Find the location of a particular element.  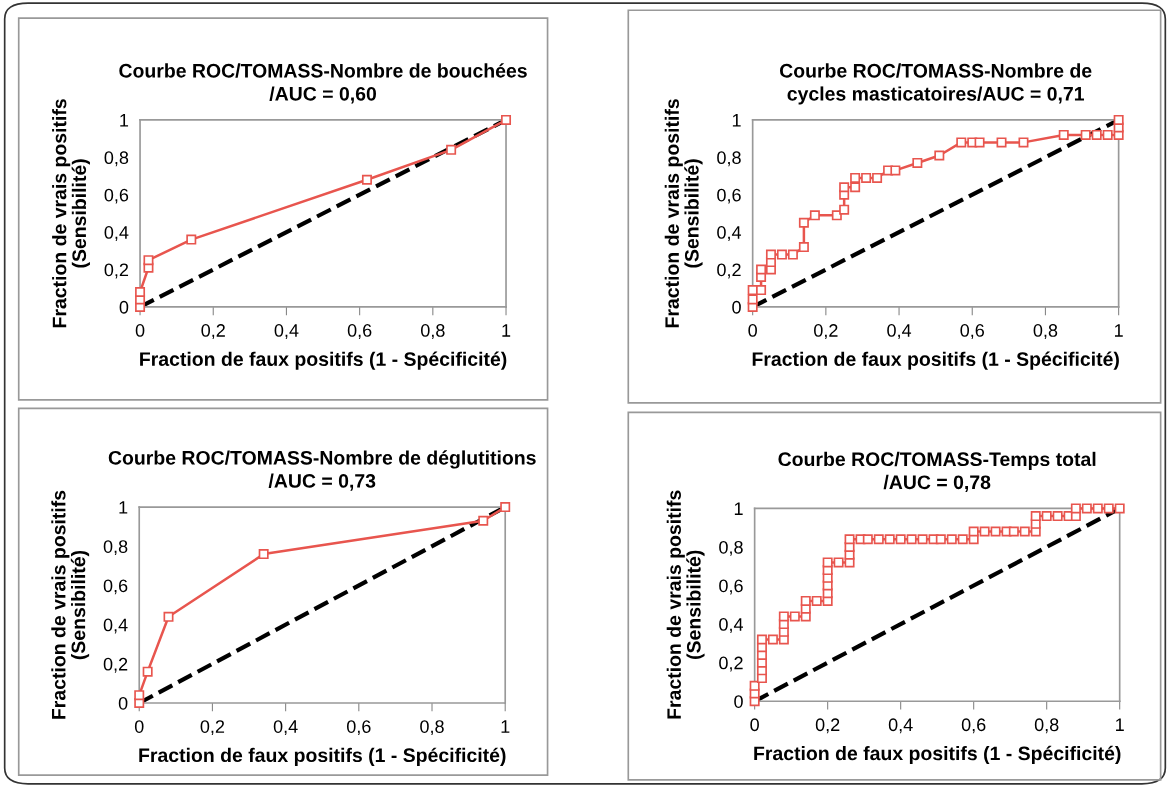

chart-title: Courbe ROC/TOMASS-Nombre de bouchées /AUC = 0,60 is located at coordinates (323, 83).